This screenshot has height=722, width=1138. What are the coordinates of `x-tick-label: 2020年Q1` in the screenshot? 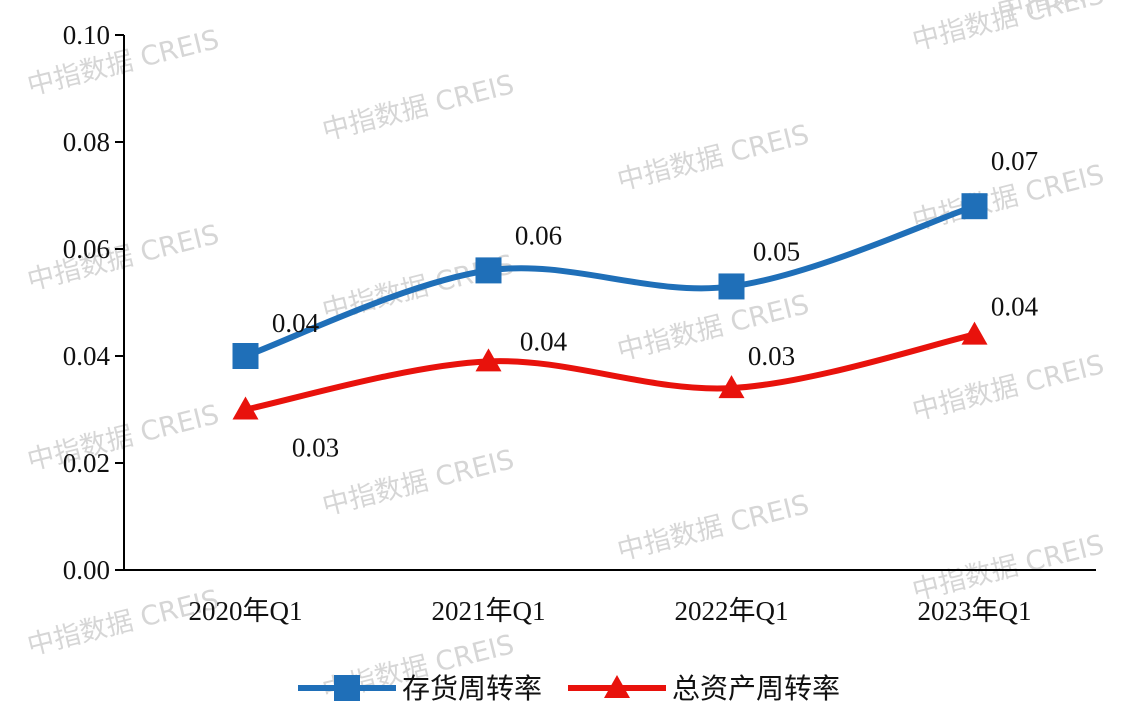 It's located at (246, 611).